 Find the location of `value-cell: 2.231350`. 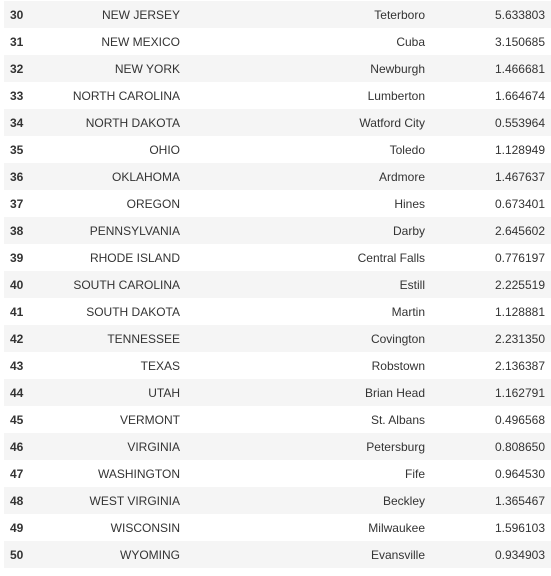

value-cell: 2.231350 is located at coordinates (488, 338).